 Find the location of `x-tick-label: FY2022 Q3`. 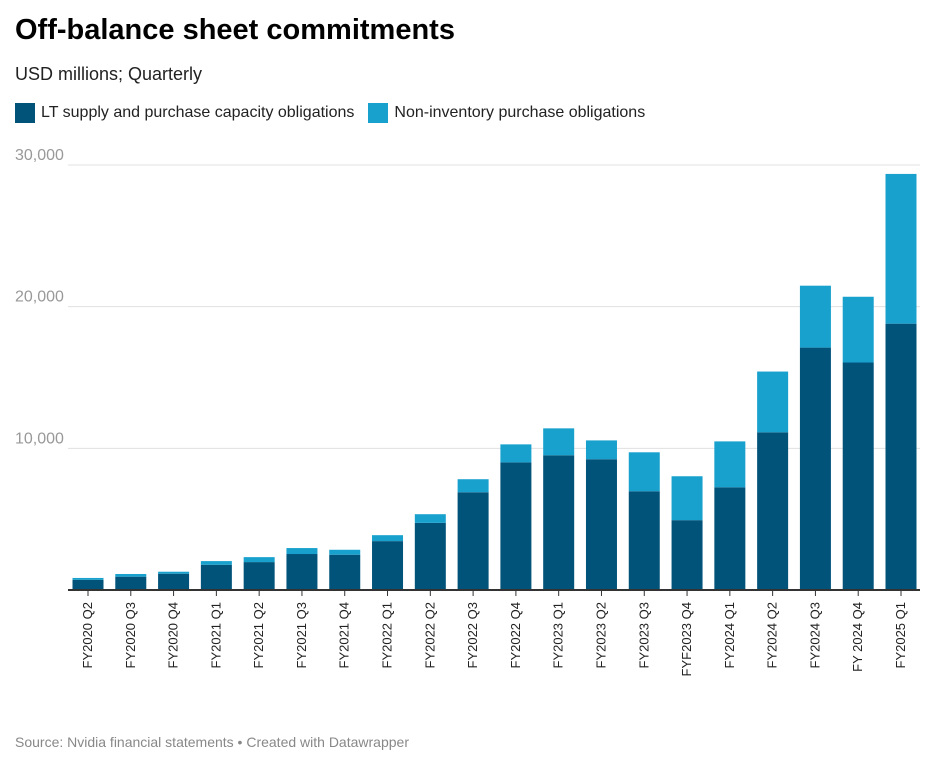

x-tick-label: FY2022 Q3 is located at coordinates (472, 635).